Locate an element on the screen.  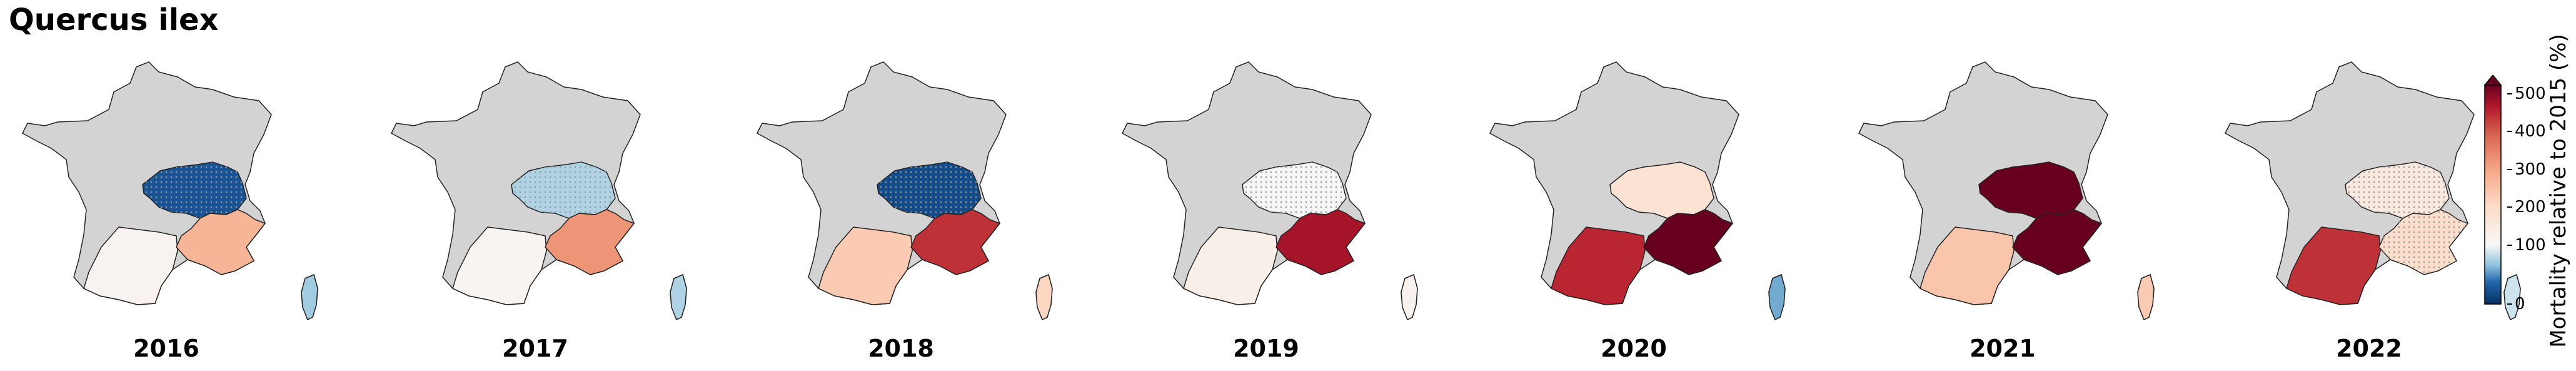
region-hatch-southeast-alps is located at coordinates (2423, 243).